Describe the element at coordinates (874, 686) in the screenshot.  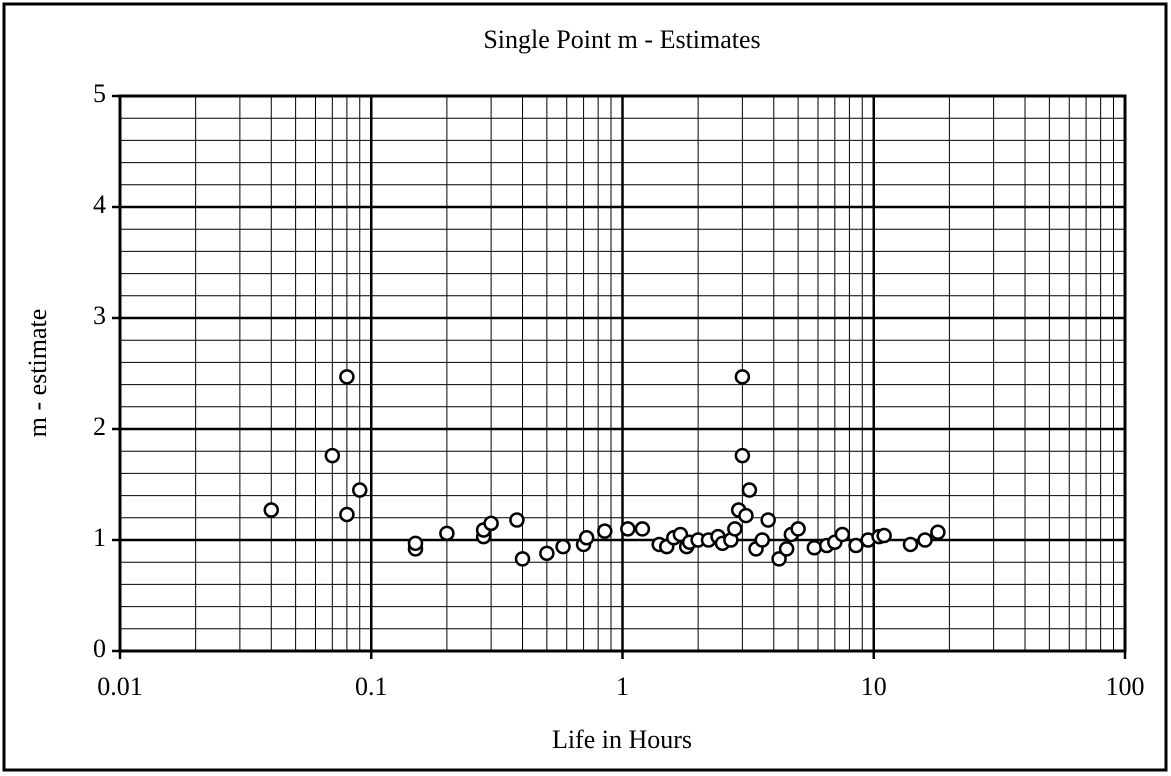
I see `x-tick-label: 10` at that location.